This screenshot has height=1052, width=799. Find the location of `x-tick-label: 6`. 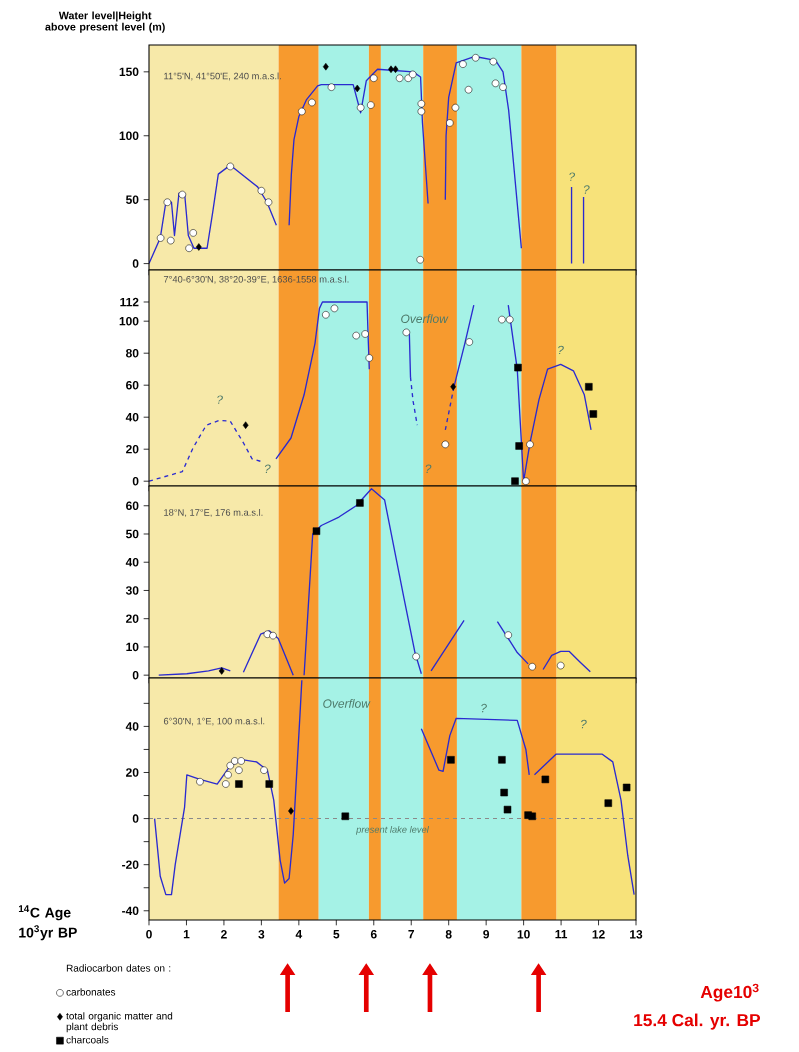

x-tick-label: 6 is located at coordinates (373, 934).